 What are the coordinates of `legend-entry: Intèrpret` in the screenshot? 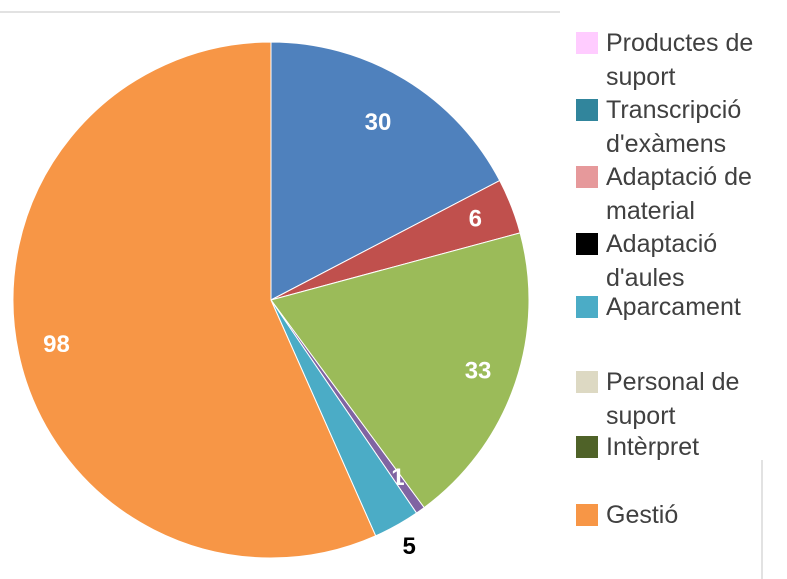 It's located at (681, 447).